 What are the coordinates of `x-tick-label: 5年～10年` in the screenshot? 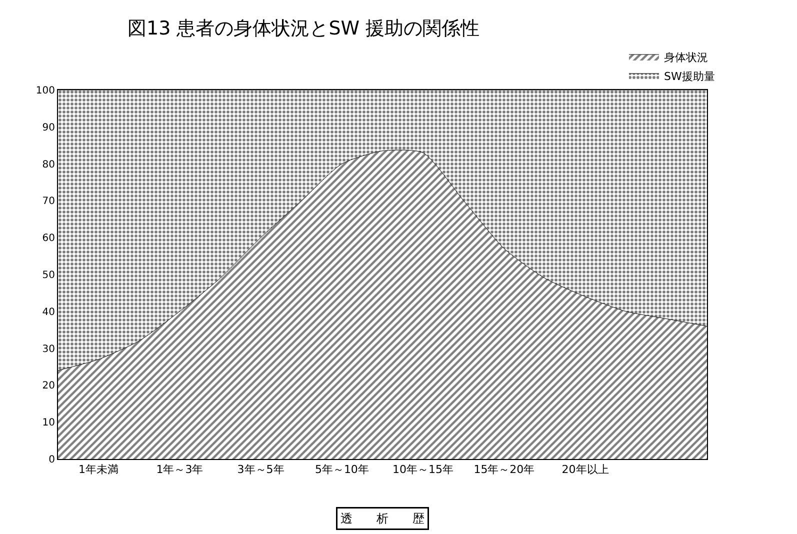 It's located at (341, 469).